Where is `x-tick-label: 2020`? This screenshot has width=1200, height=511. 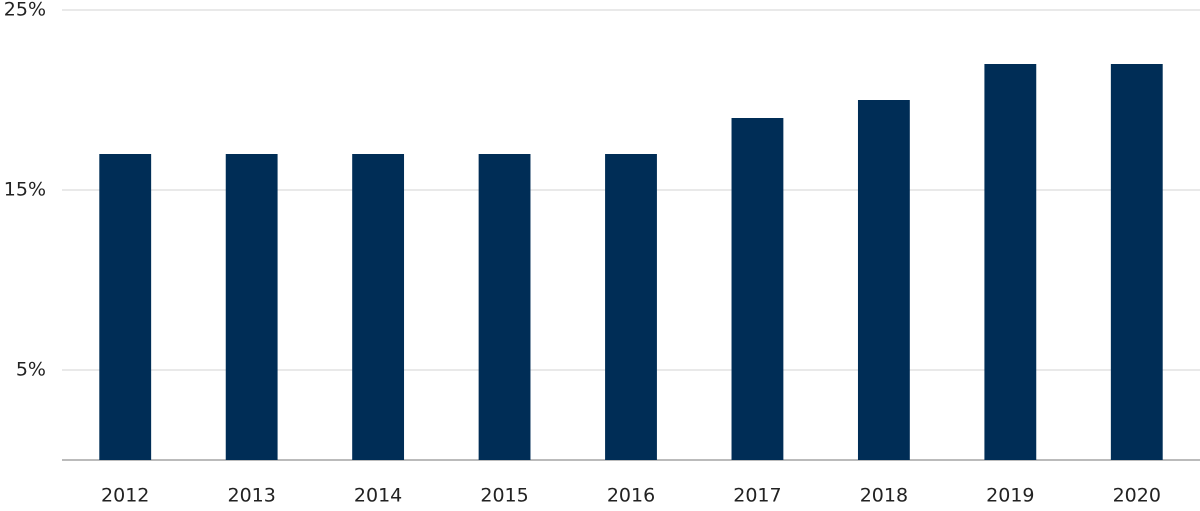 x-tick-label: 2020 is located at coordinates (1137, 496).